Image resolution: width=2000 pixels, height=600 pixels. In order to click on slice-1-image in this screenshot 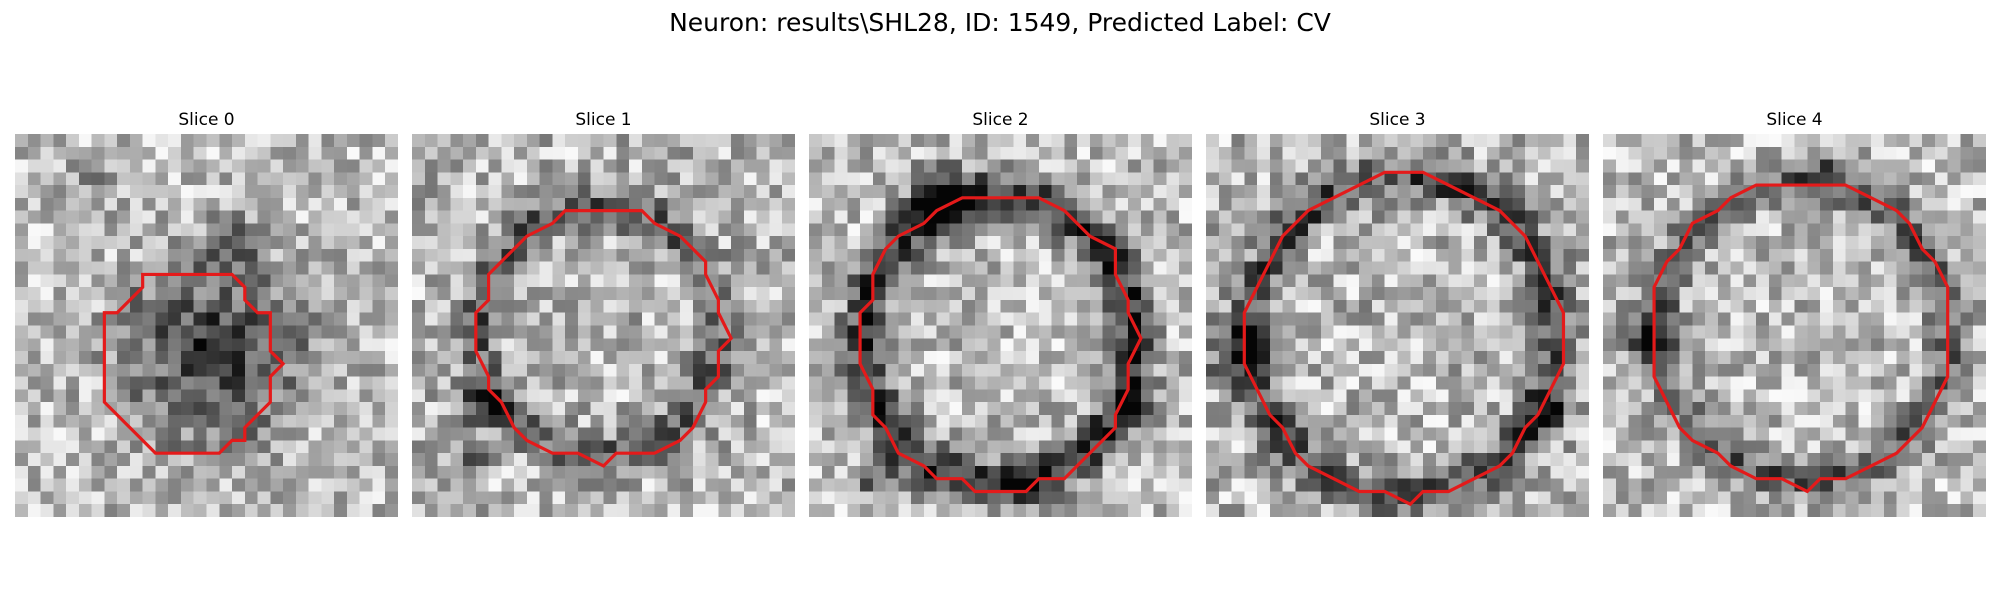, I will do `click(603, 325)`.